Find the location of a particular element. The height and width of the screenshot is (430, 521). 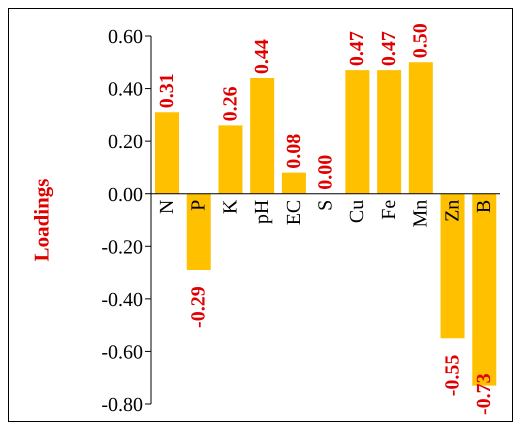

x-tick-label: S is located at coordinates (325, 205).